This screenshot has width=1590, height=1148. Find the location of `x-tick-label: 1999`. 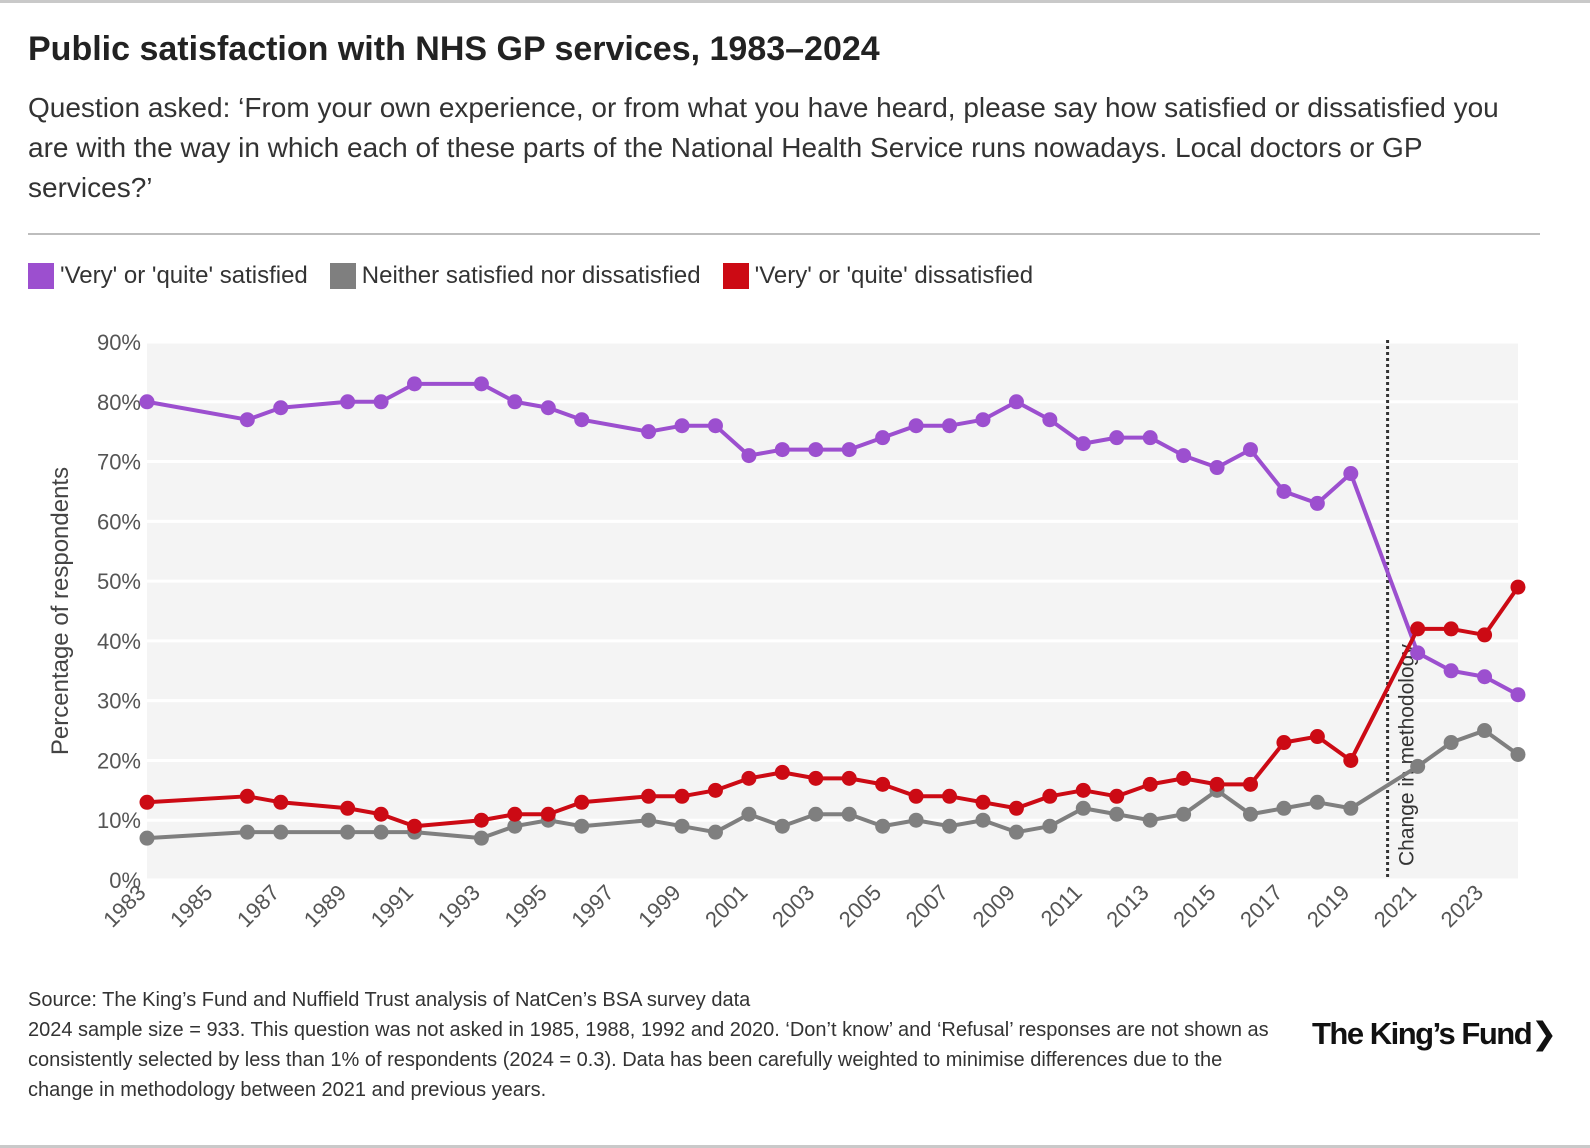

x-tick-label: 1999 is located at coordinates (659, 906).